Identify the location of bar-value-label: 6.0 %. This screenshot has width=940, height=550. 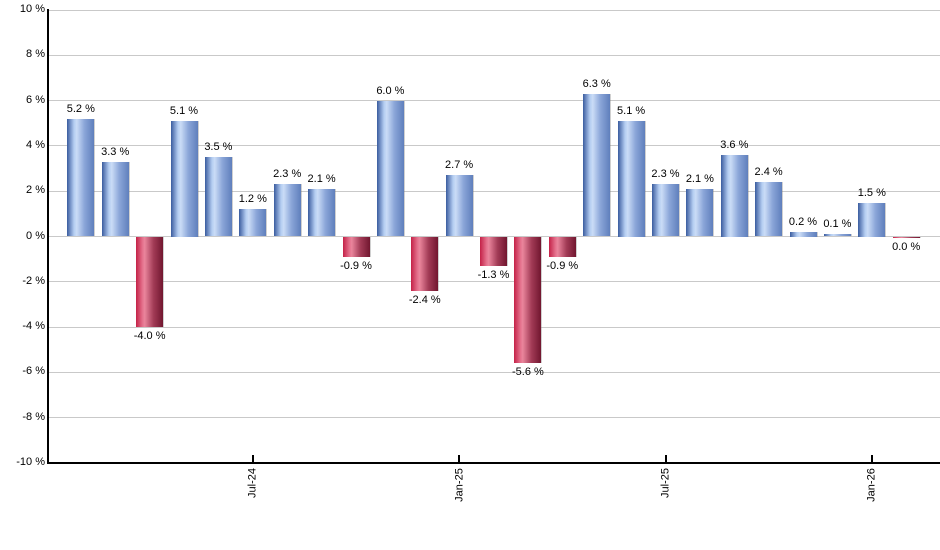
(390, 90).